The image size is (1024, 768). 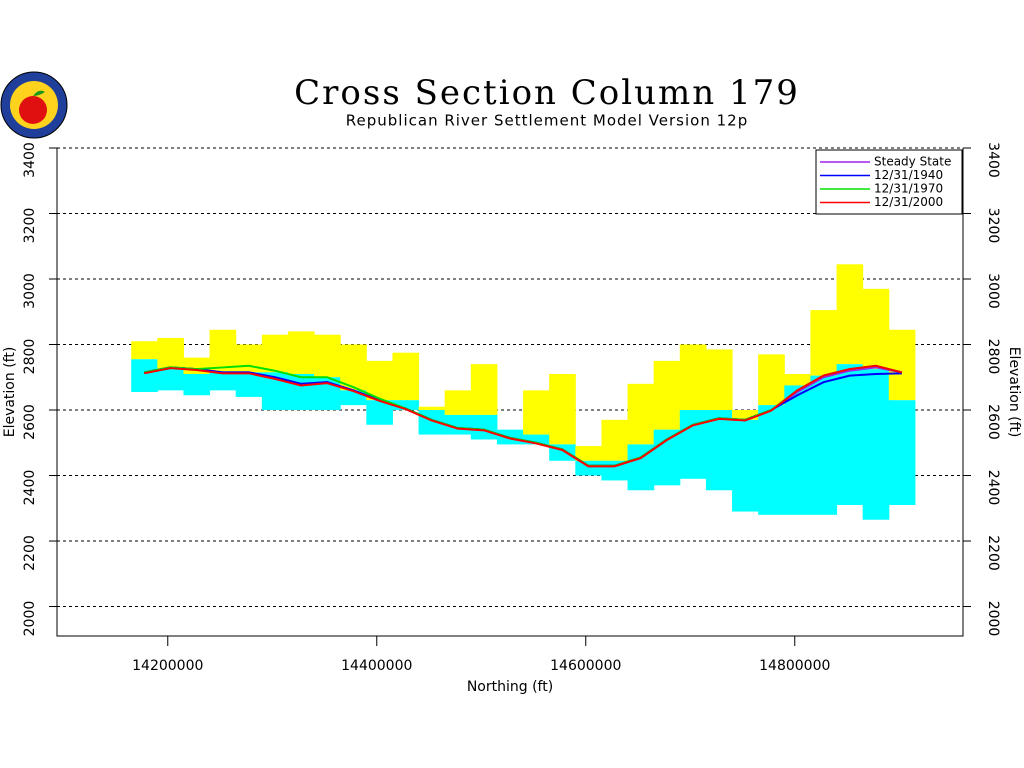 What do you see at coordinates (993, 488) in the screenshot?
I see `y-tick-label-right: 2400` at bounding box center [993, 488].